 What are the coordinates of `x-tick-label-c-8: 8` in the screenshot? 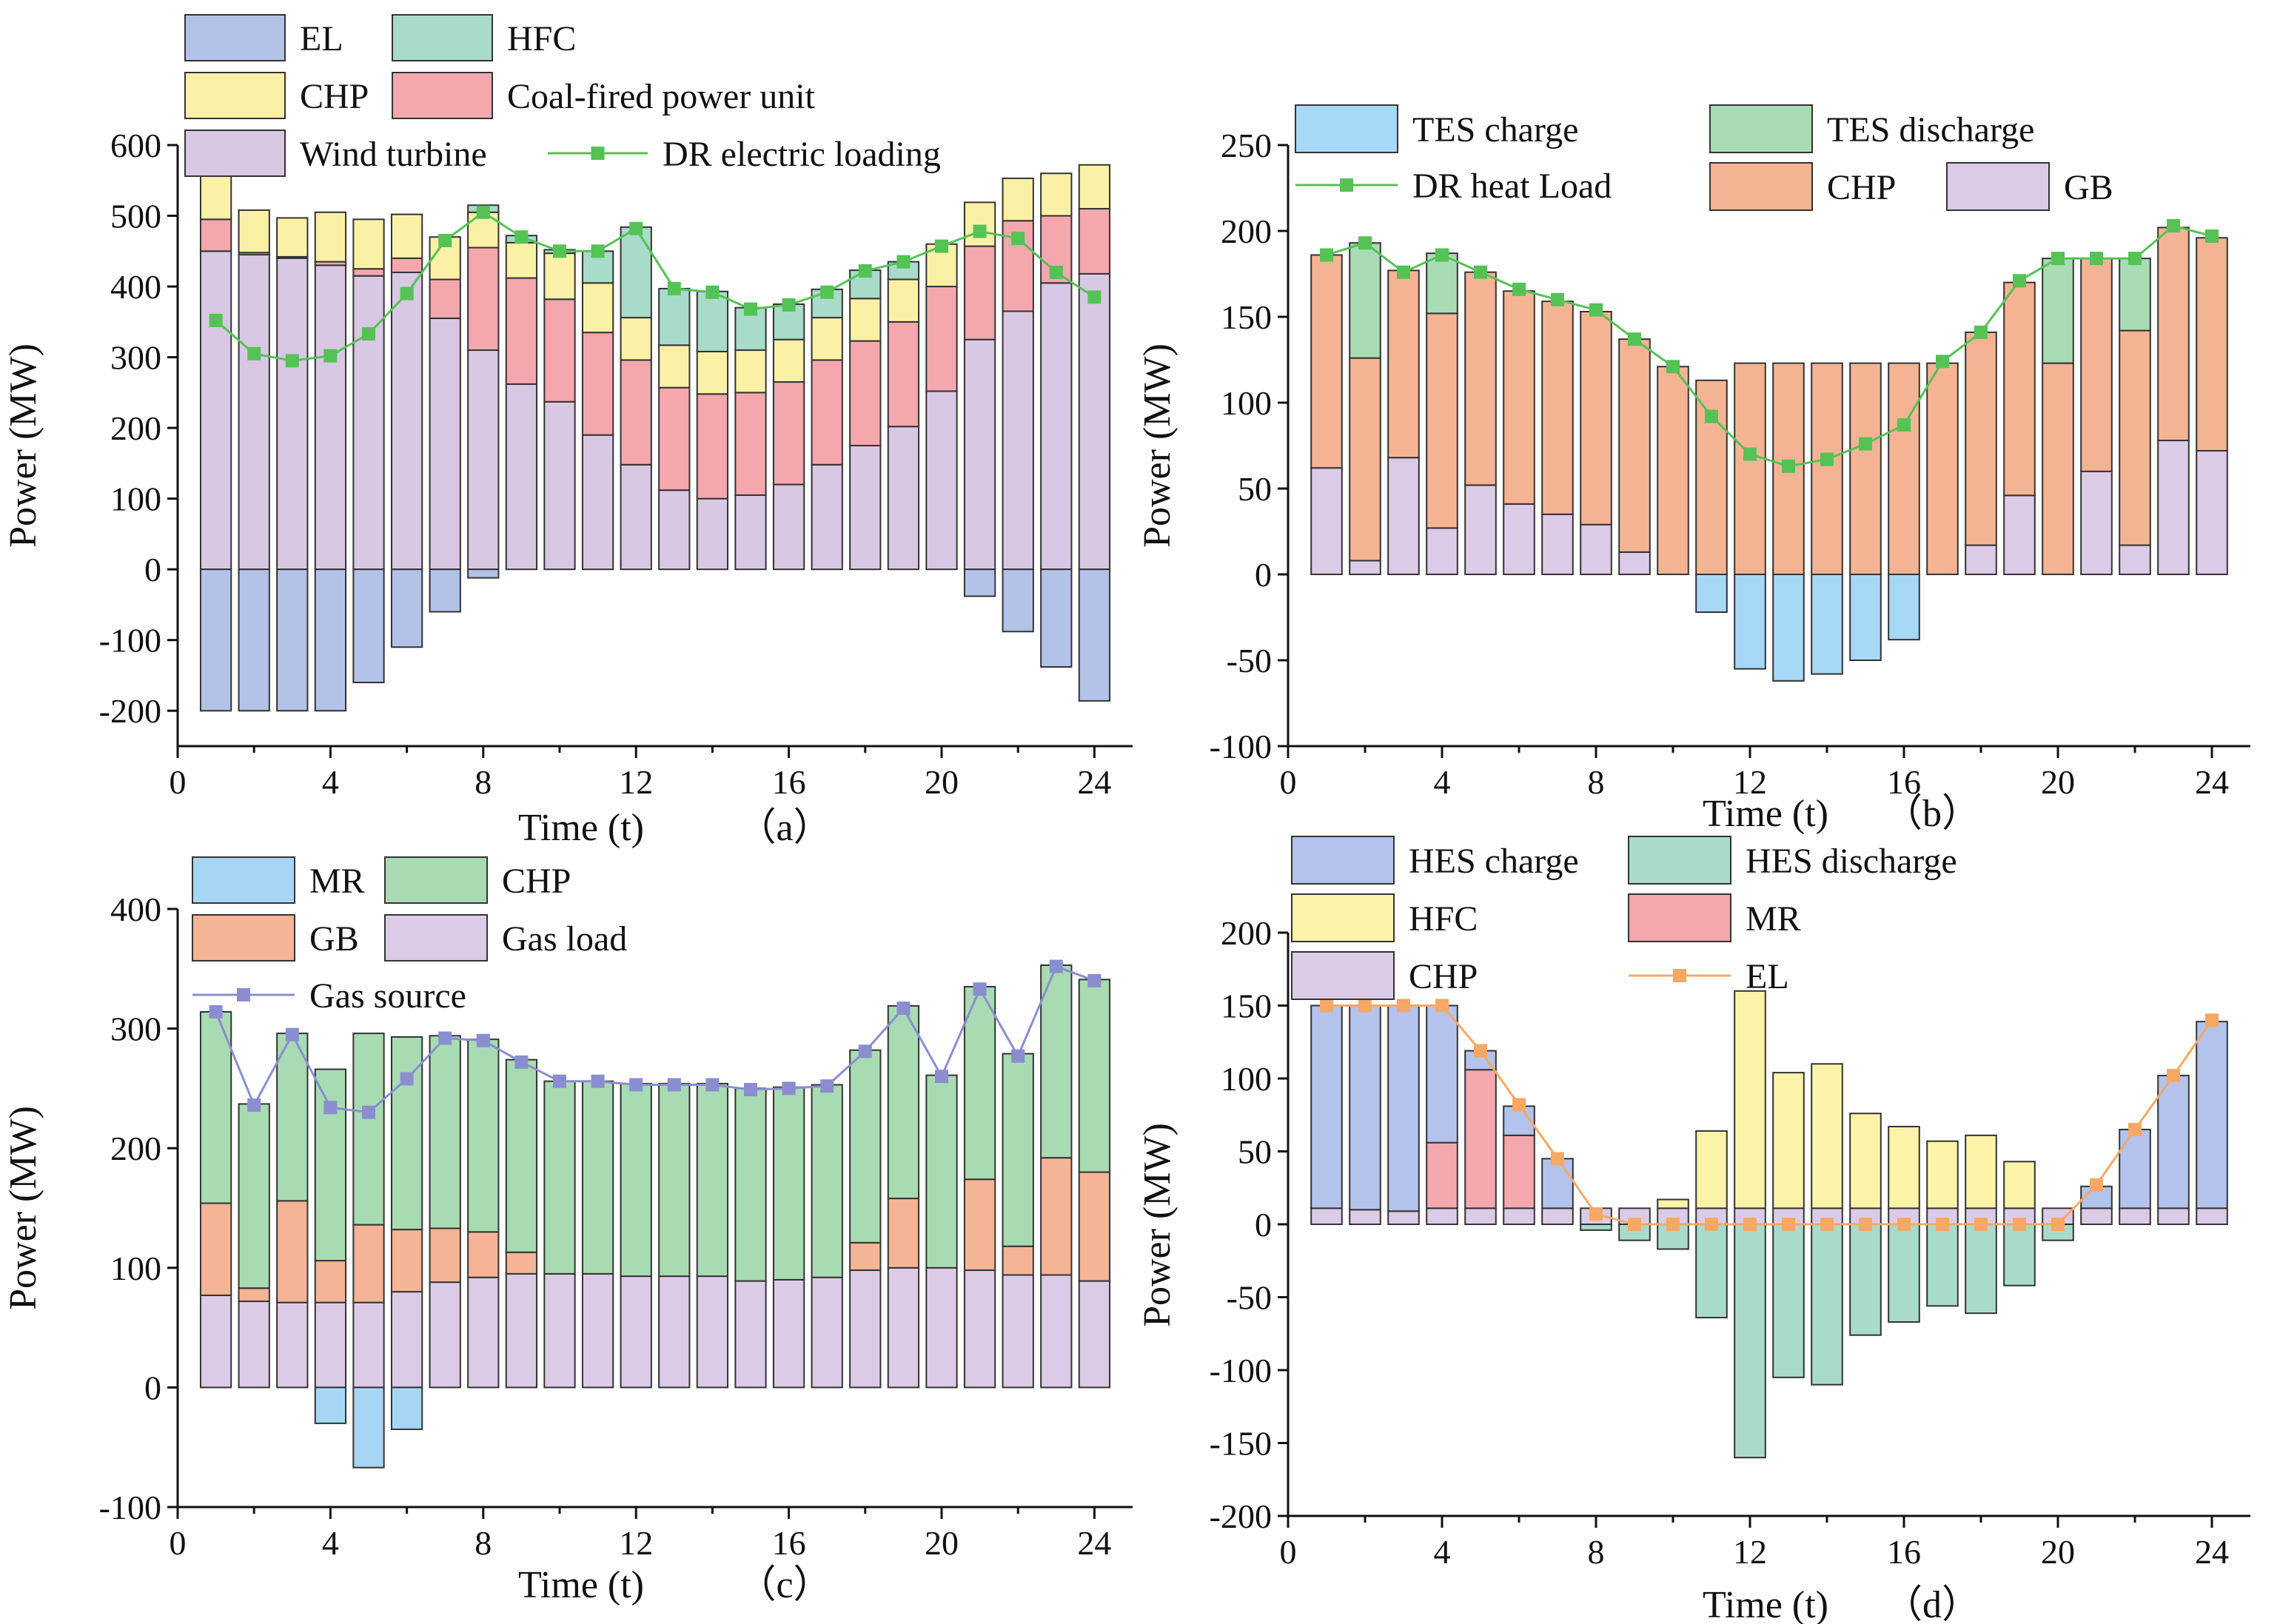 It's located at (483, 1543).